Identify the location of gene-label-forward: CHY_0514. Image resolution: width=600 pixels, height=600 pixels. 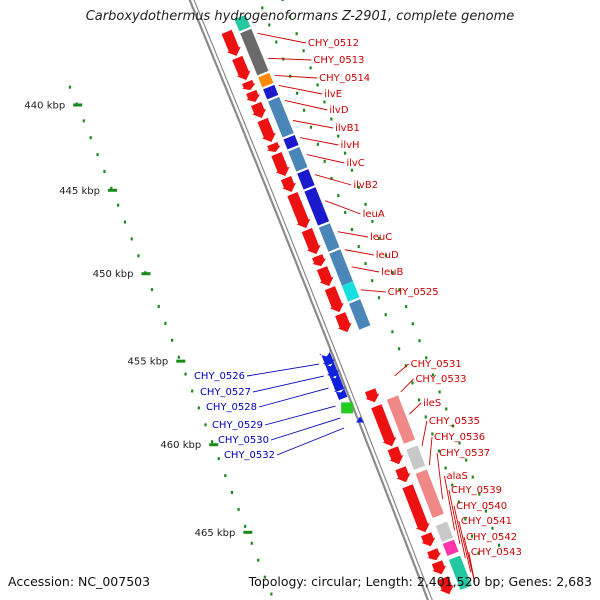
(344, 78).